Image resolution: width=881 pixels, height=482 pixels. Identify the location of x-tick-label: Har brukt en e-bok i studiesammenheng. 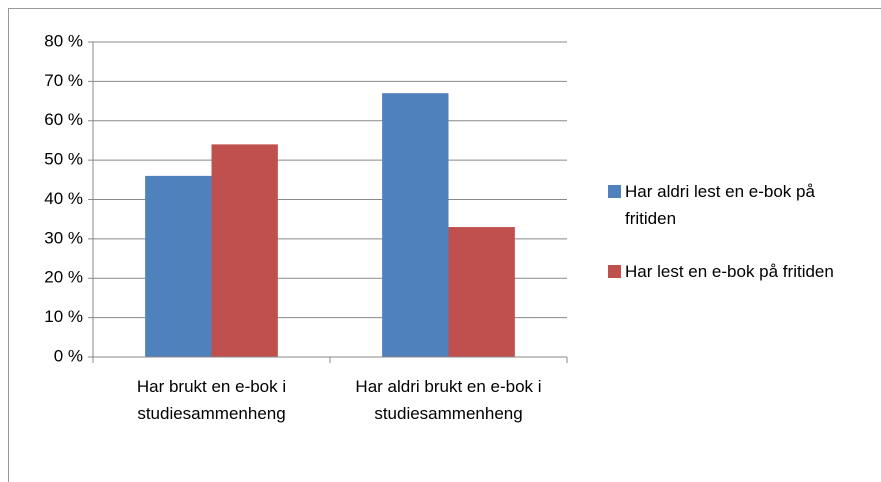
(211, 400).